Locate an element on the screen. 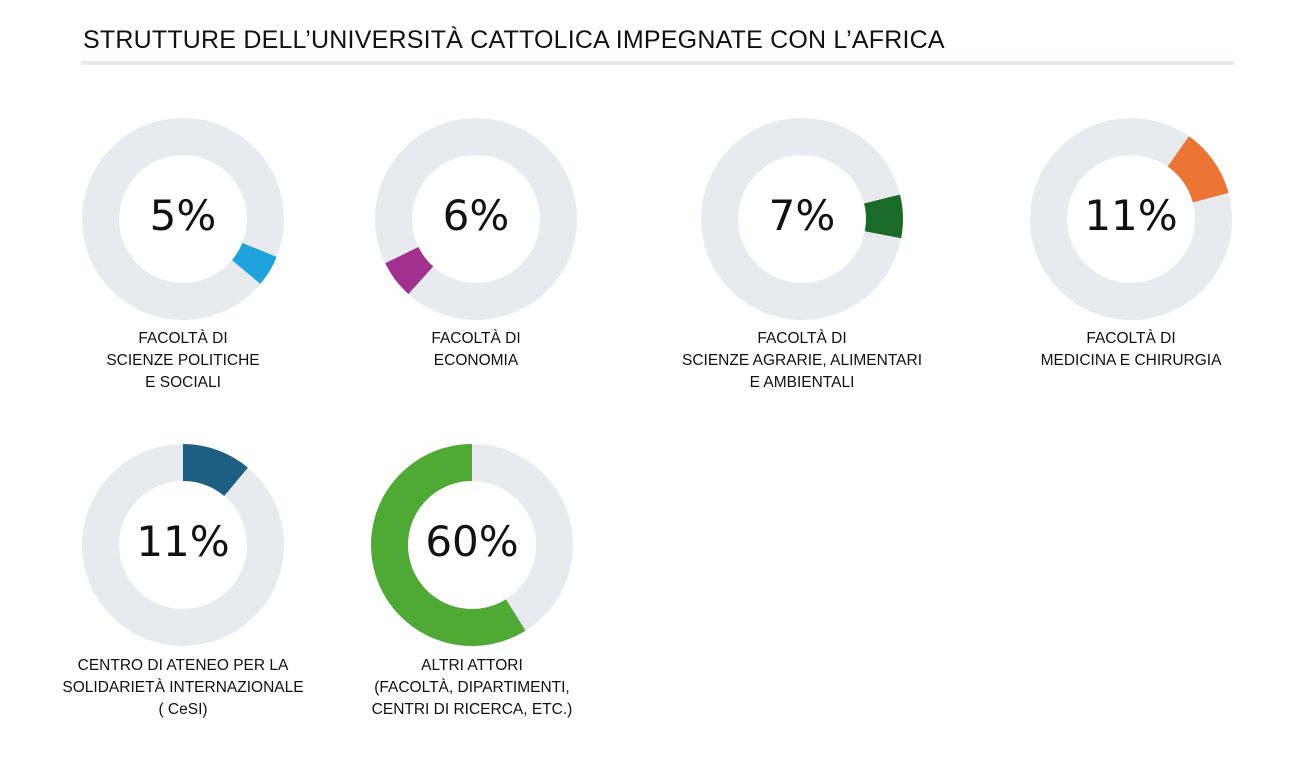 The height and width of the screenshot is (770, 1314). donut-value: 60% is located at coordinates (472, 541).